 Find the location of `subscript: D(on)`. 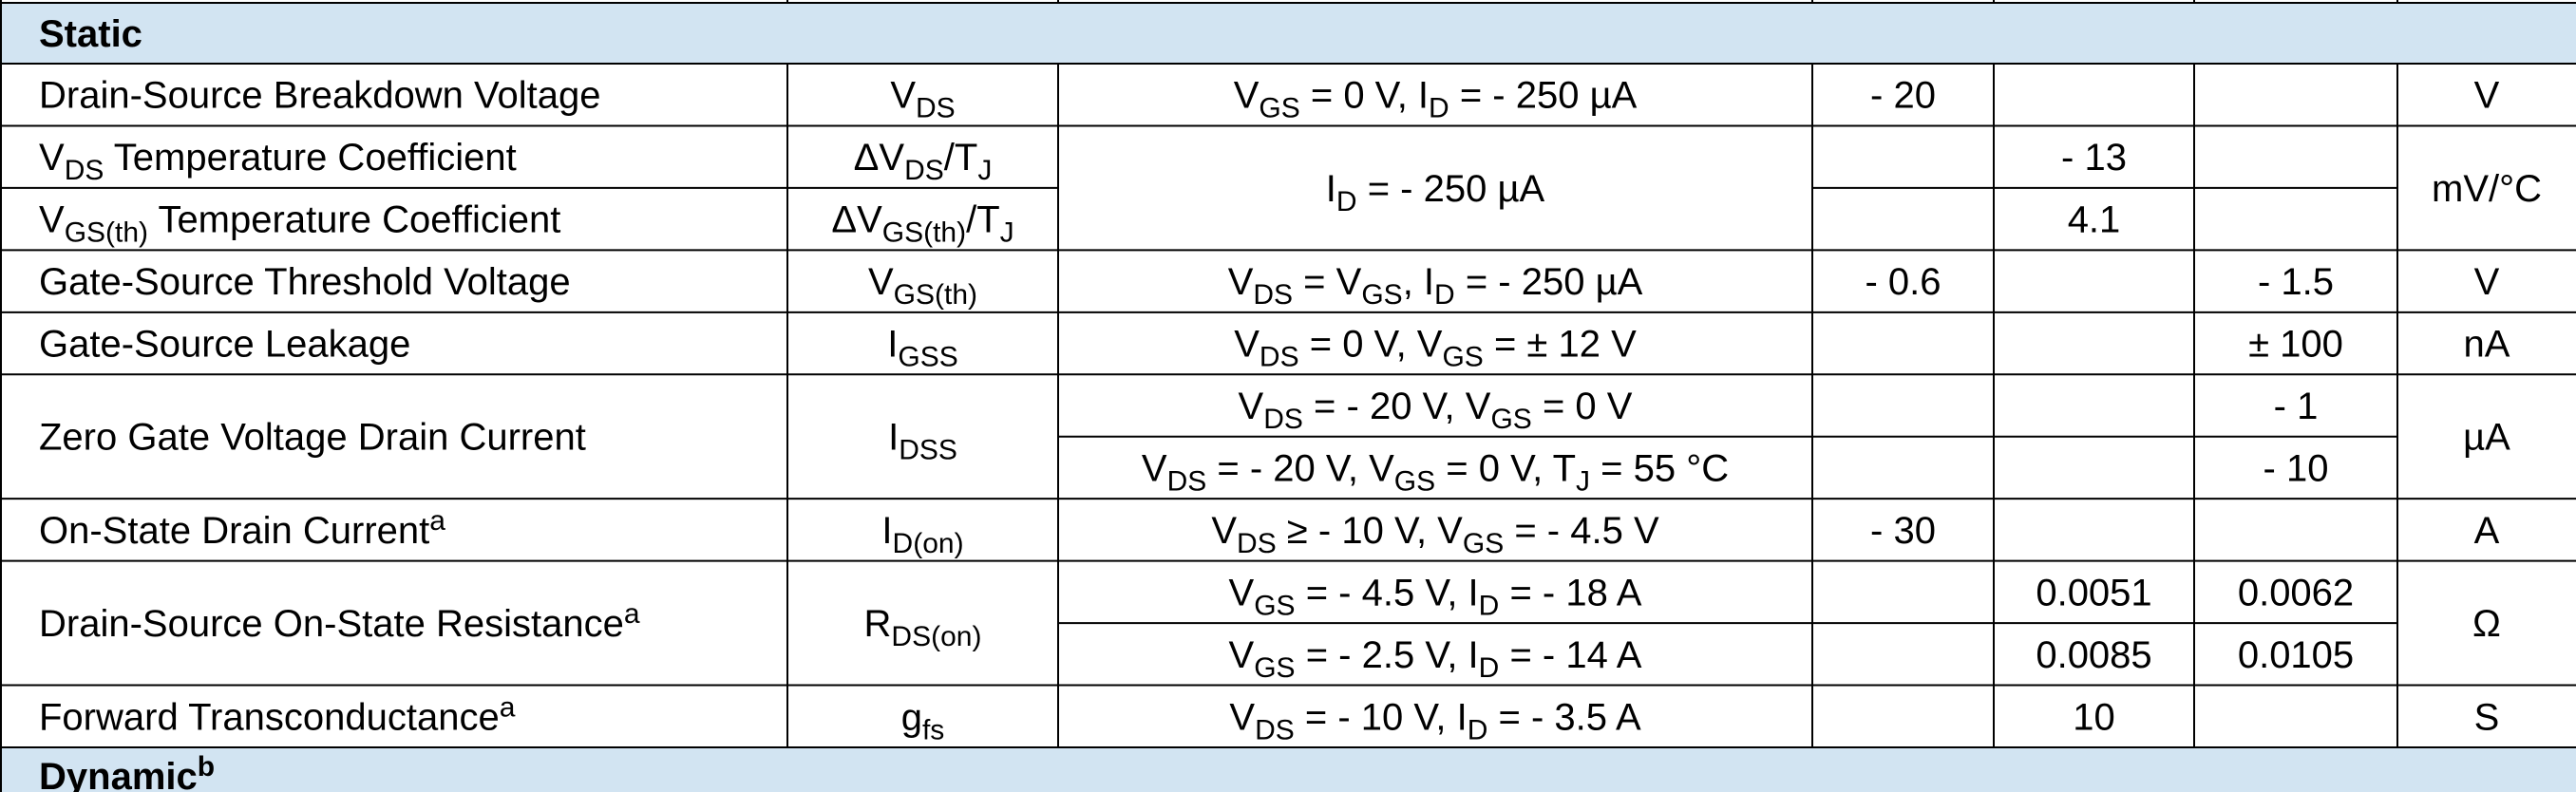

subscript: D(on) is located at coordinates (928, 543).